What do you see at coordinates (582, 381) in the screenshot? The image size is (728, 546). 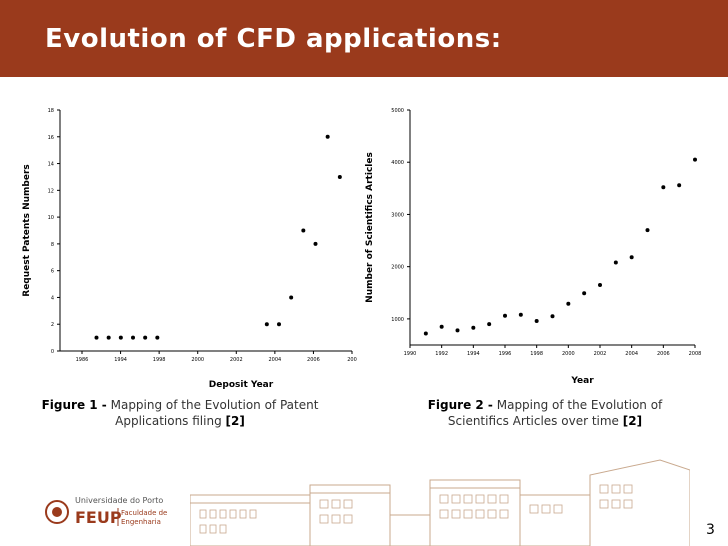 I see `x-axis-label: Year` at bounding box center [582, 381].